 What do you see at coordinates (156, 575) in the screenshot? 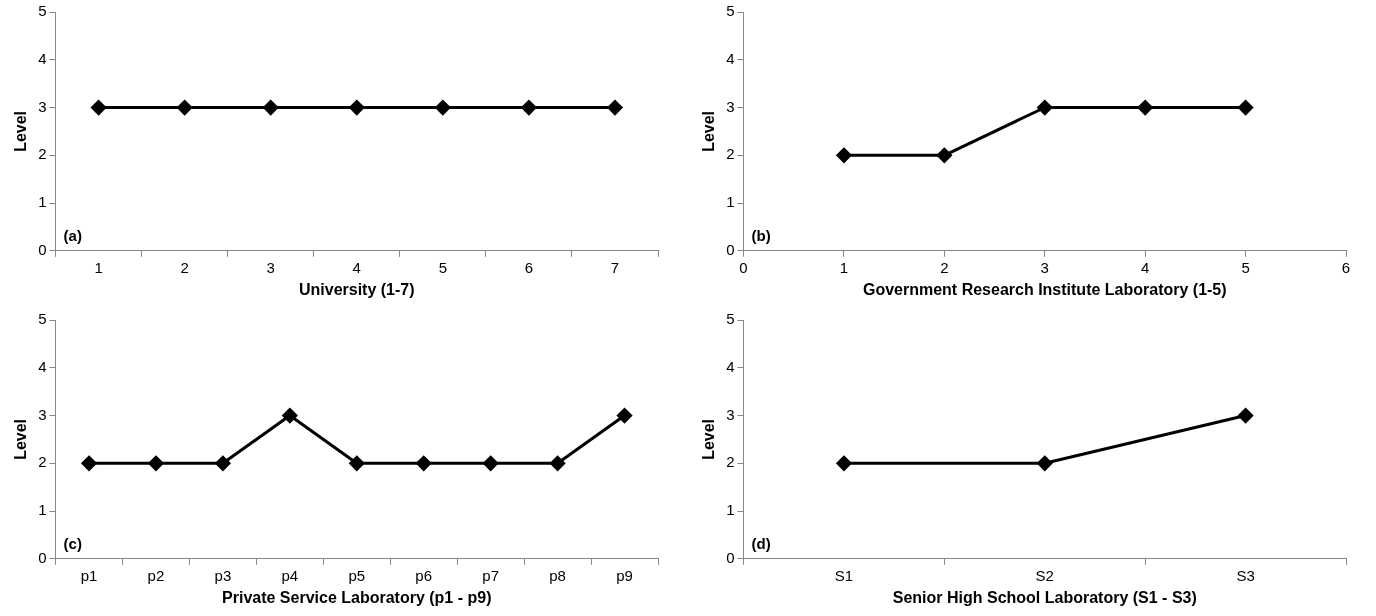
I see `x-tick-label: p2` at bounding box center [156, 575].